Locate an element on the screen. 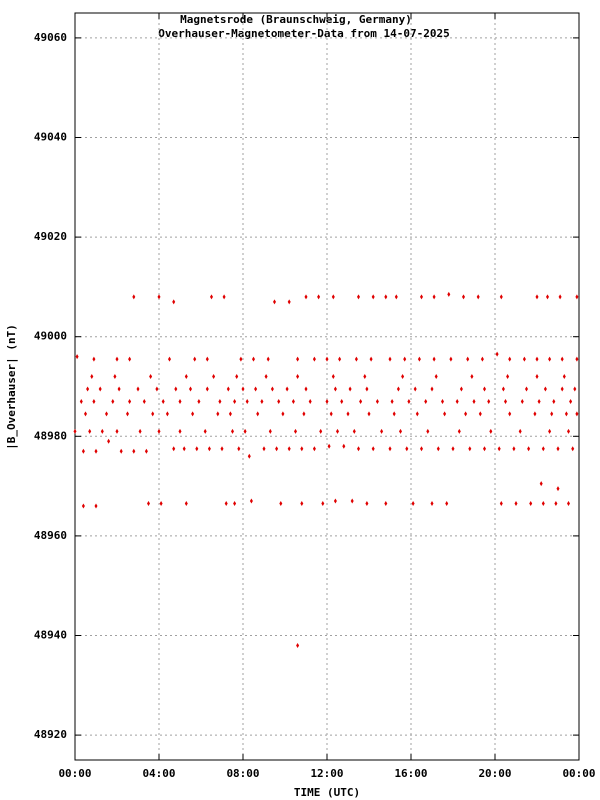 The width and height of the screenshot is (600, 800). y-tick-label: 48980 is located at coordinates (50, 435).